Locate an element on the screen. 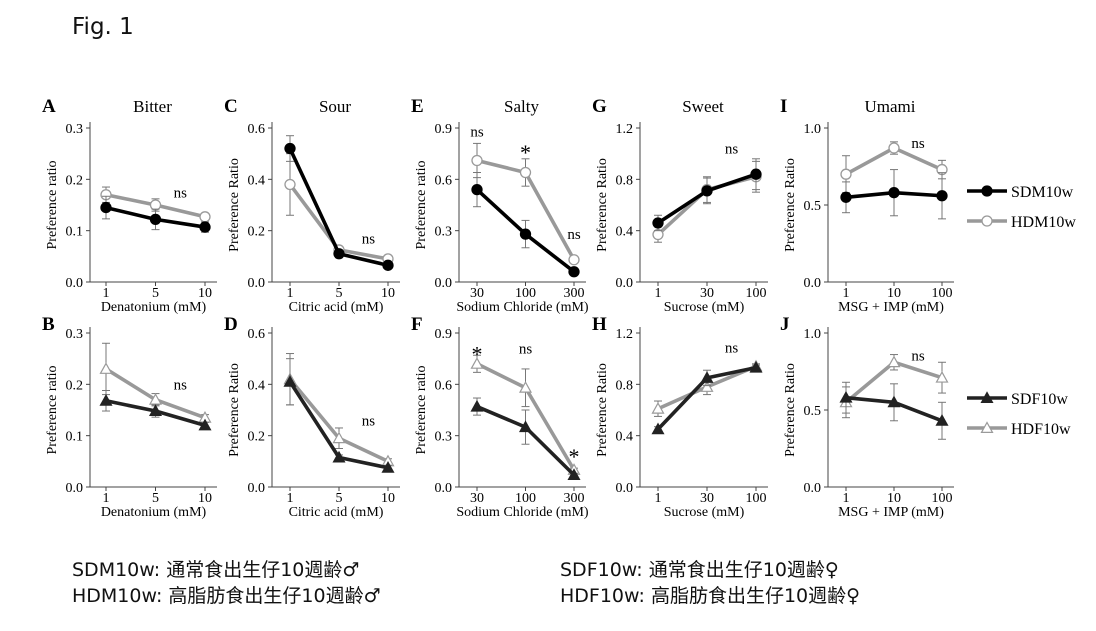  caption-sdm: SDM10w: 通常食出生仔10週齢♂ is located at coordinates (216, 570).